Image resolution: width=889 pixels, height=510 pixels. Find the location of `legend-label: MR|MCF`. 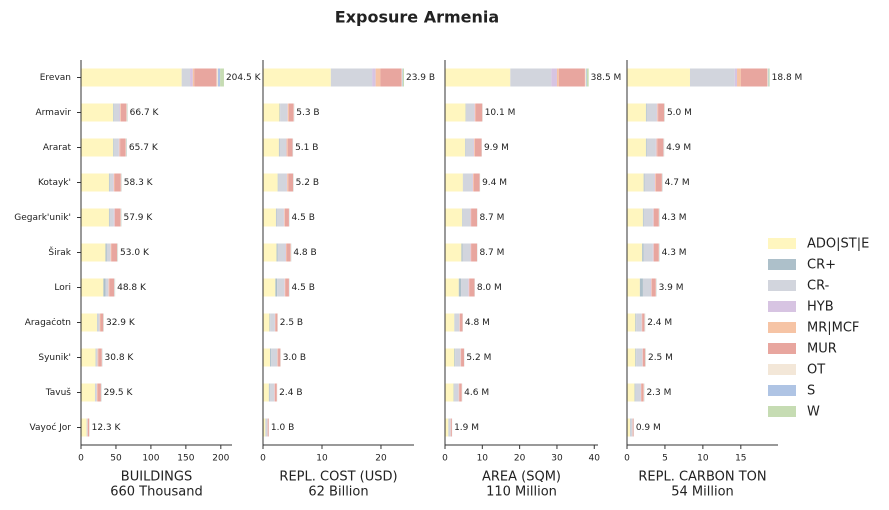

legend-label: MR|MCF is located at coordinates (833, 328).